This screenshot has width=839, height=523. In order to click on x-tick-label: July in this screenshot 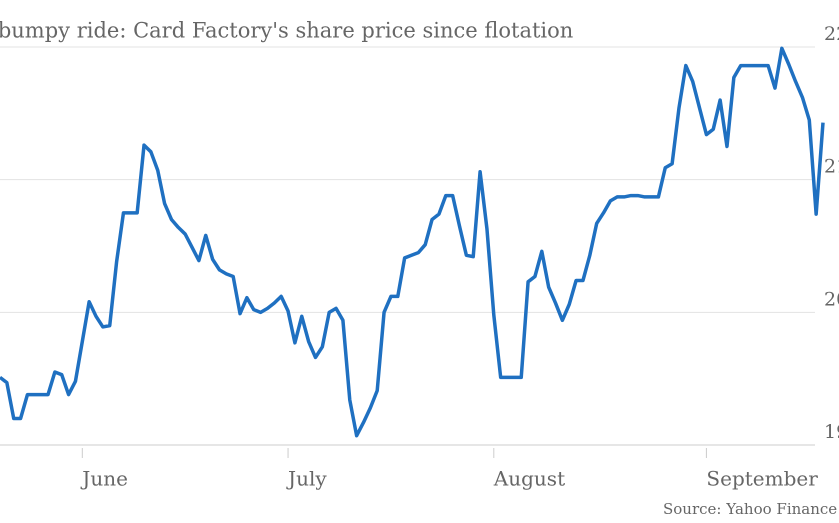, I will do `click(306, 479)`.